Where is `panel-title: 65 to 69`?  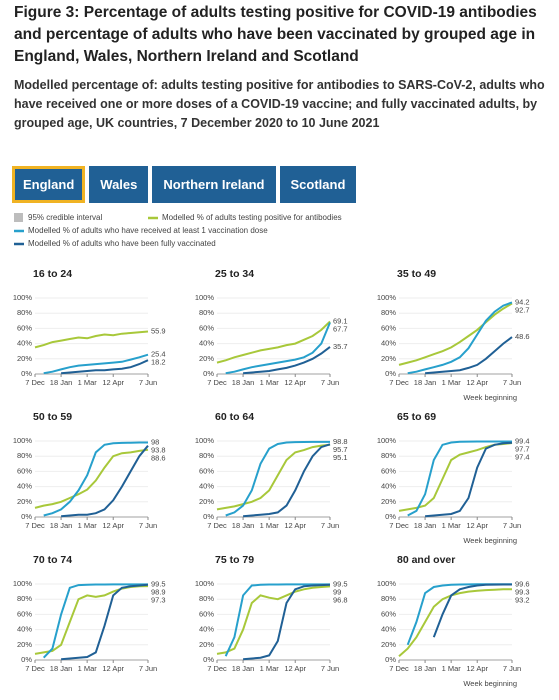
panel-title: 65 to 69 is located at coordinates (416, 417).